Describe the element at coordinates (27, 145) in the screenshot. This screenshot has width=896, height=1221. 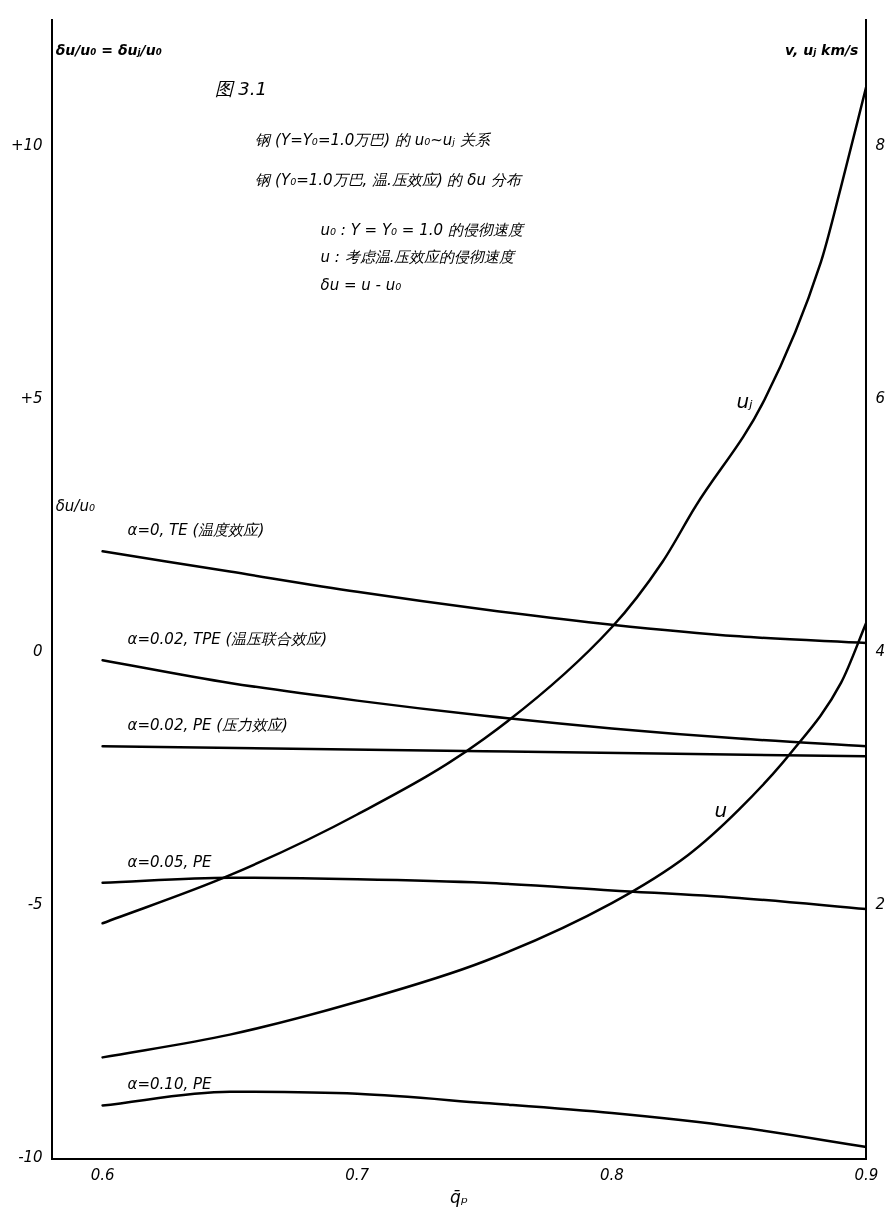
I see `y-tick-label: +10` at that location.